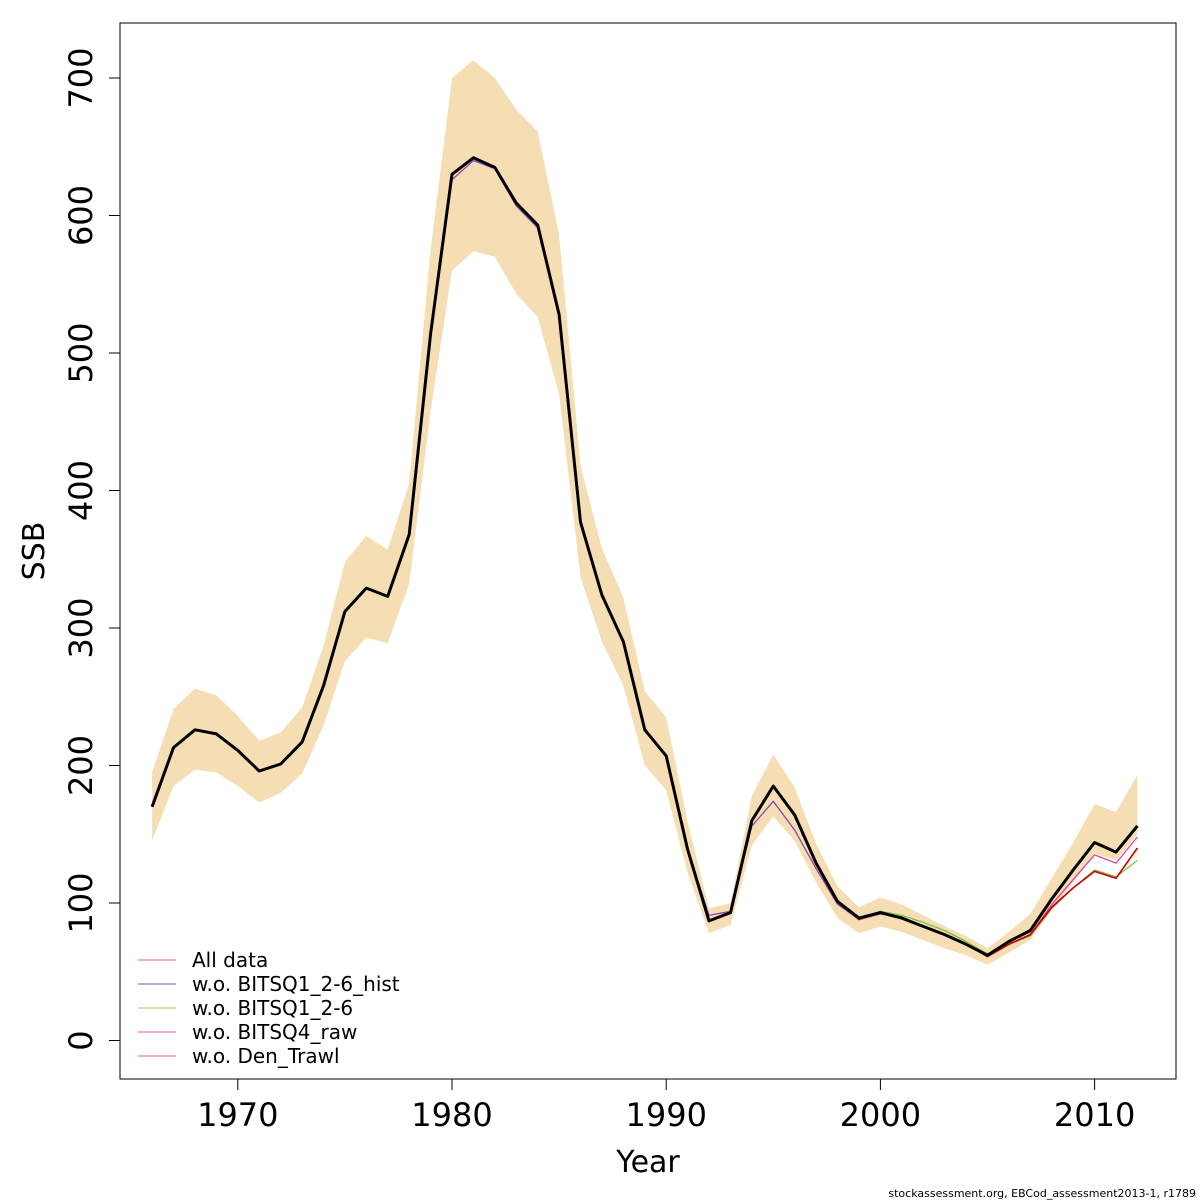  What do you see at coordinates (81, 765) in the screenshot?
I see `y-tick-label-200: 200` at bounding box center [81, 765].